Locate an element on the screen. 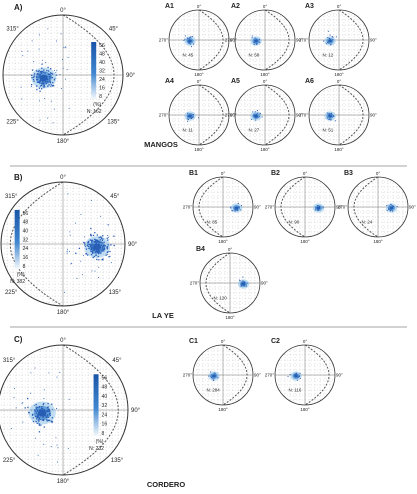  azimuth-270: 270° is located at coordinates (195, 283).